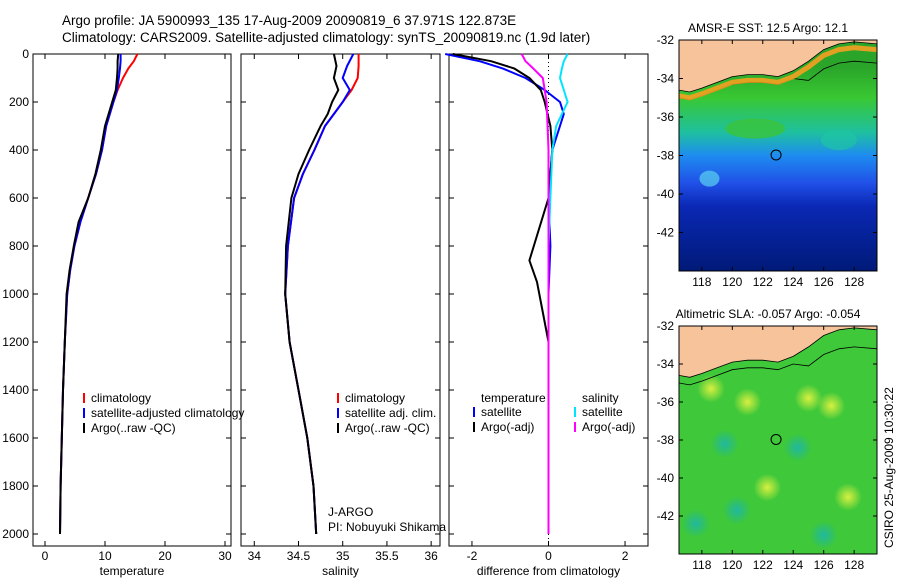 The width and height of the screenshot is (900, 580). Describe the element at coordinates (19, 246) in the screenshot. I see `y-tick-label: 800` at that location.